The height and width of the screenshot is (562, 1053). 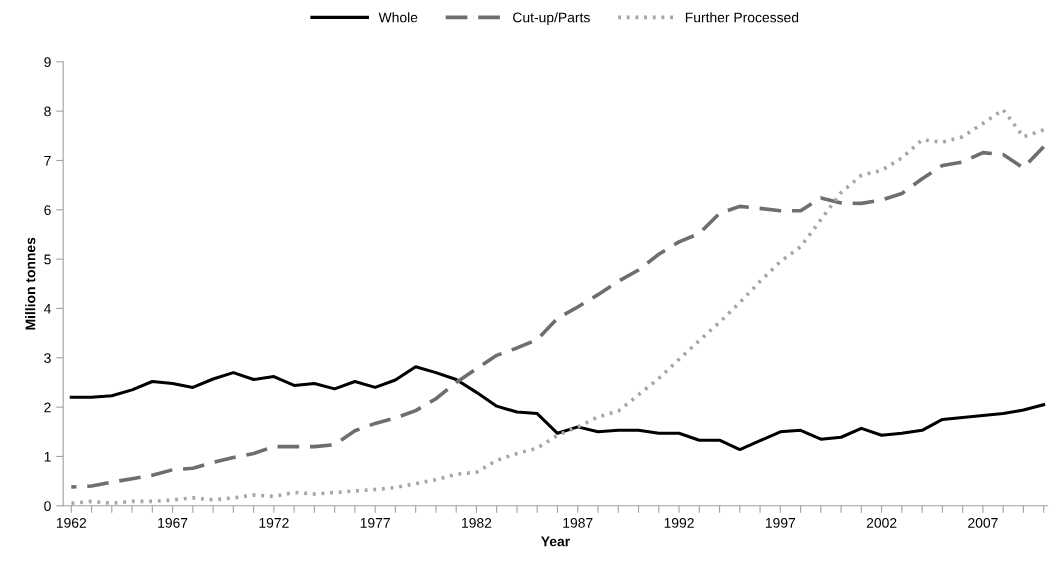 I want to click on y-tick-label: 8, so click(x=47, y=111).